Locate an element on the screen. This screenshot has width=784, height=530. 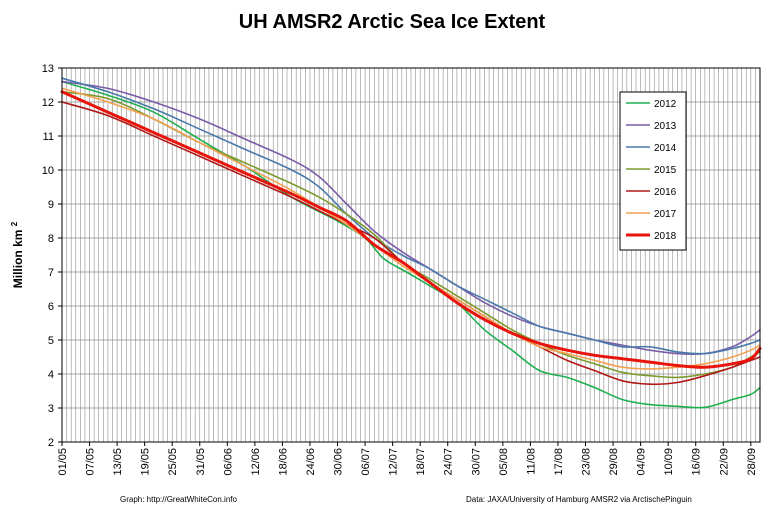
legend: 2012 2013 2014 2015 2016 2017 2018 is located at coordinates (653, 171).